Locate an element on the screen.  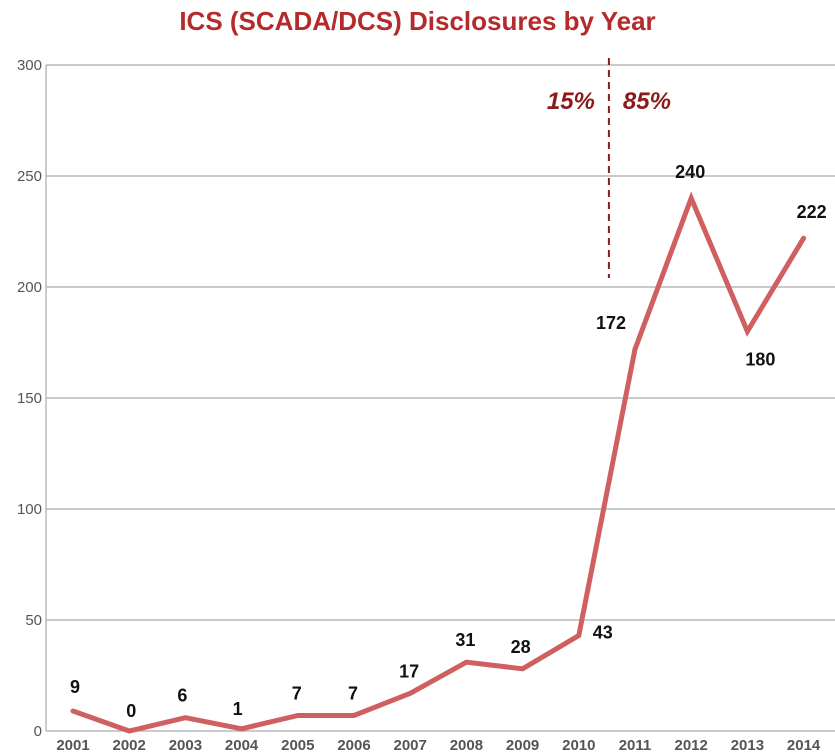
y-tick-label: 50 is located at coordinates (33, 620).